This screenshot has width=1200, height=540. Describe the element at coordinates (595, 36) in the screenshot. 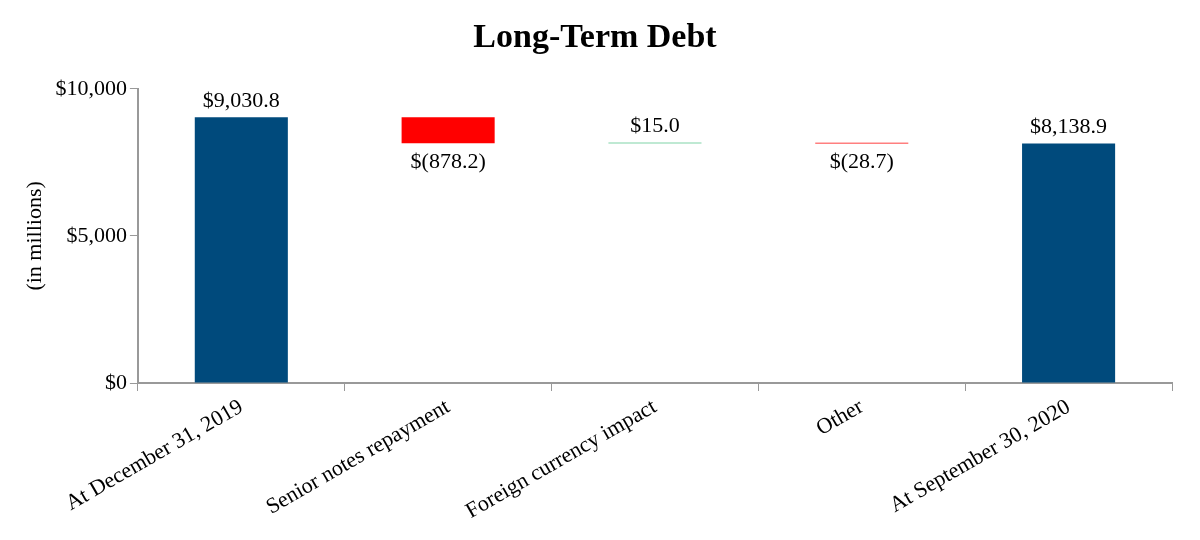

I see `chart-title: Long-Term Debt` at that location.